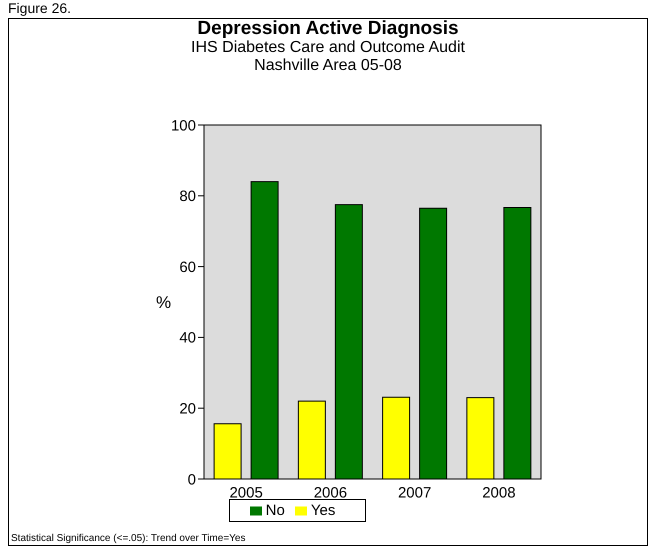  What do you see at coordinates (187, 267) in the screenshot?
I see `y-tick-label: 60` at bounding box center [187, 267].